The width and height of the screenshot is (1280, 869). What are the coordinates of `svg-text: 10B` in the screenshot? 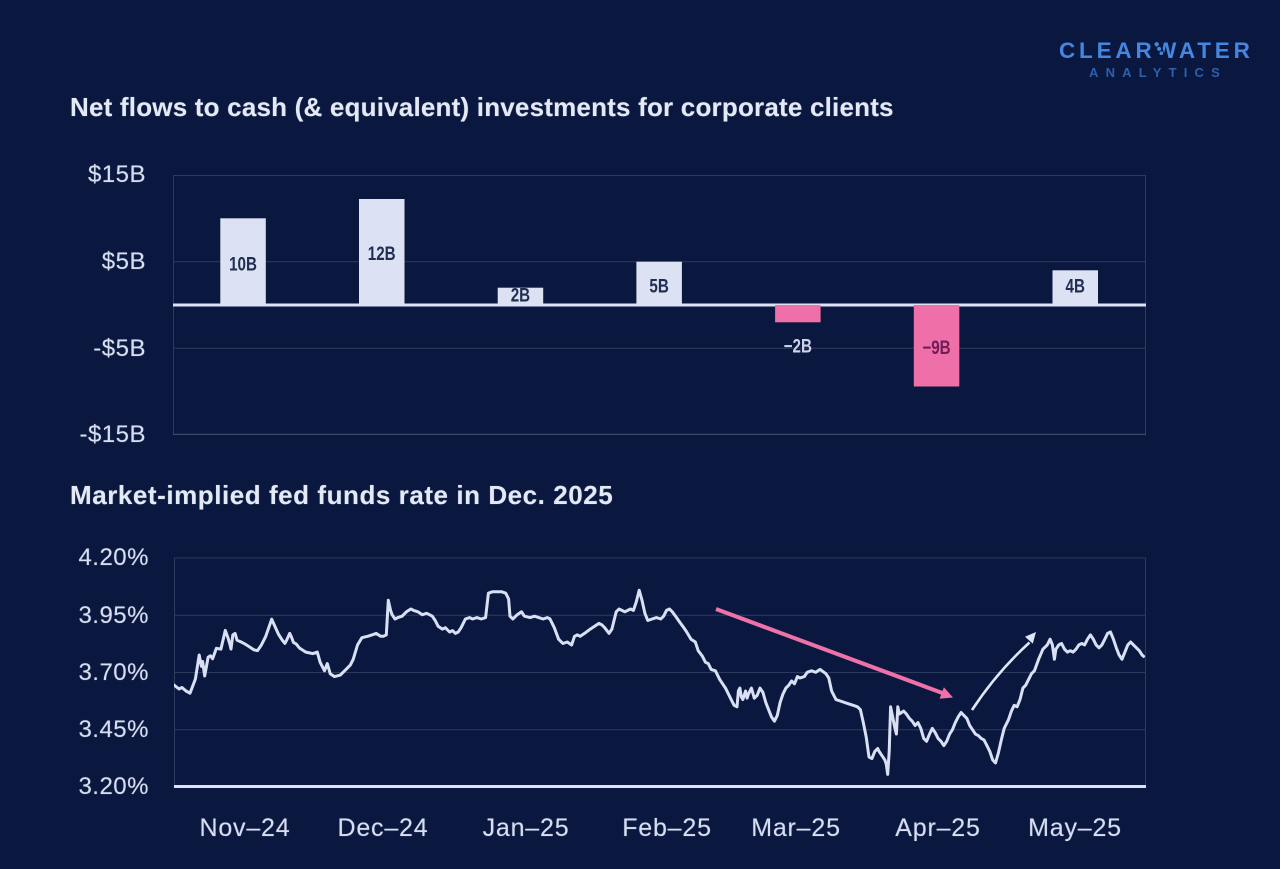 It's located at (243, 264).